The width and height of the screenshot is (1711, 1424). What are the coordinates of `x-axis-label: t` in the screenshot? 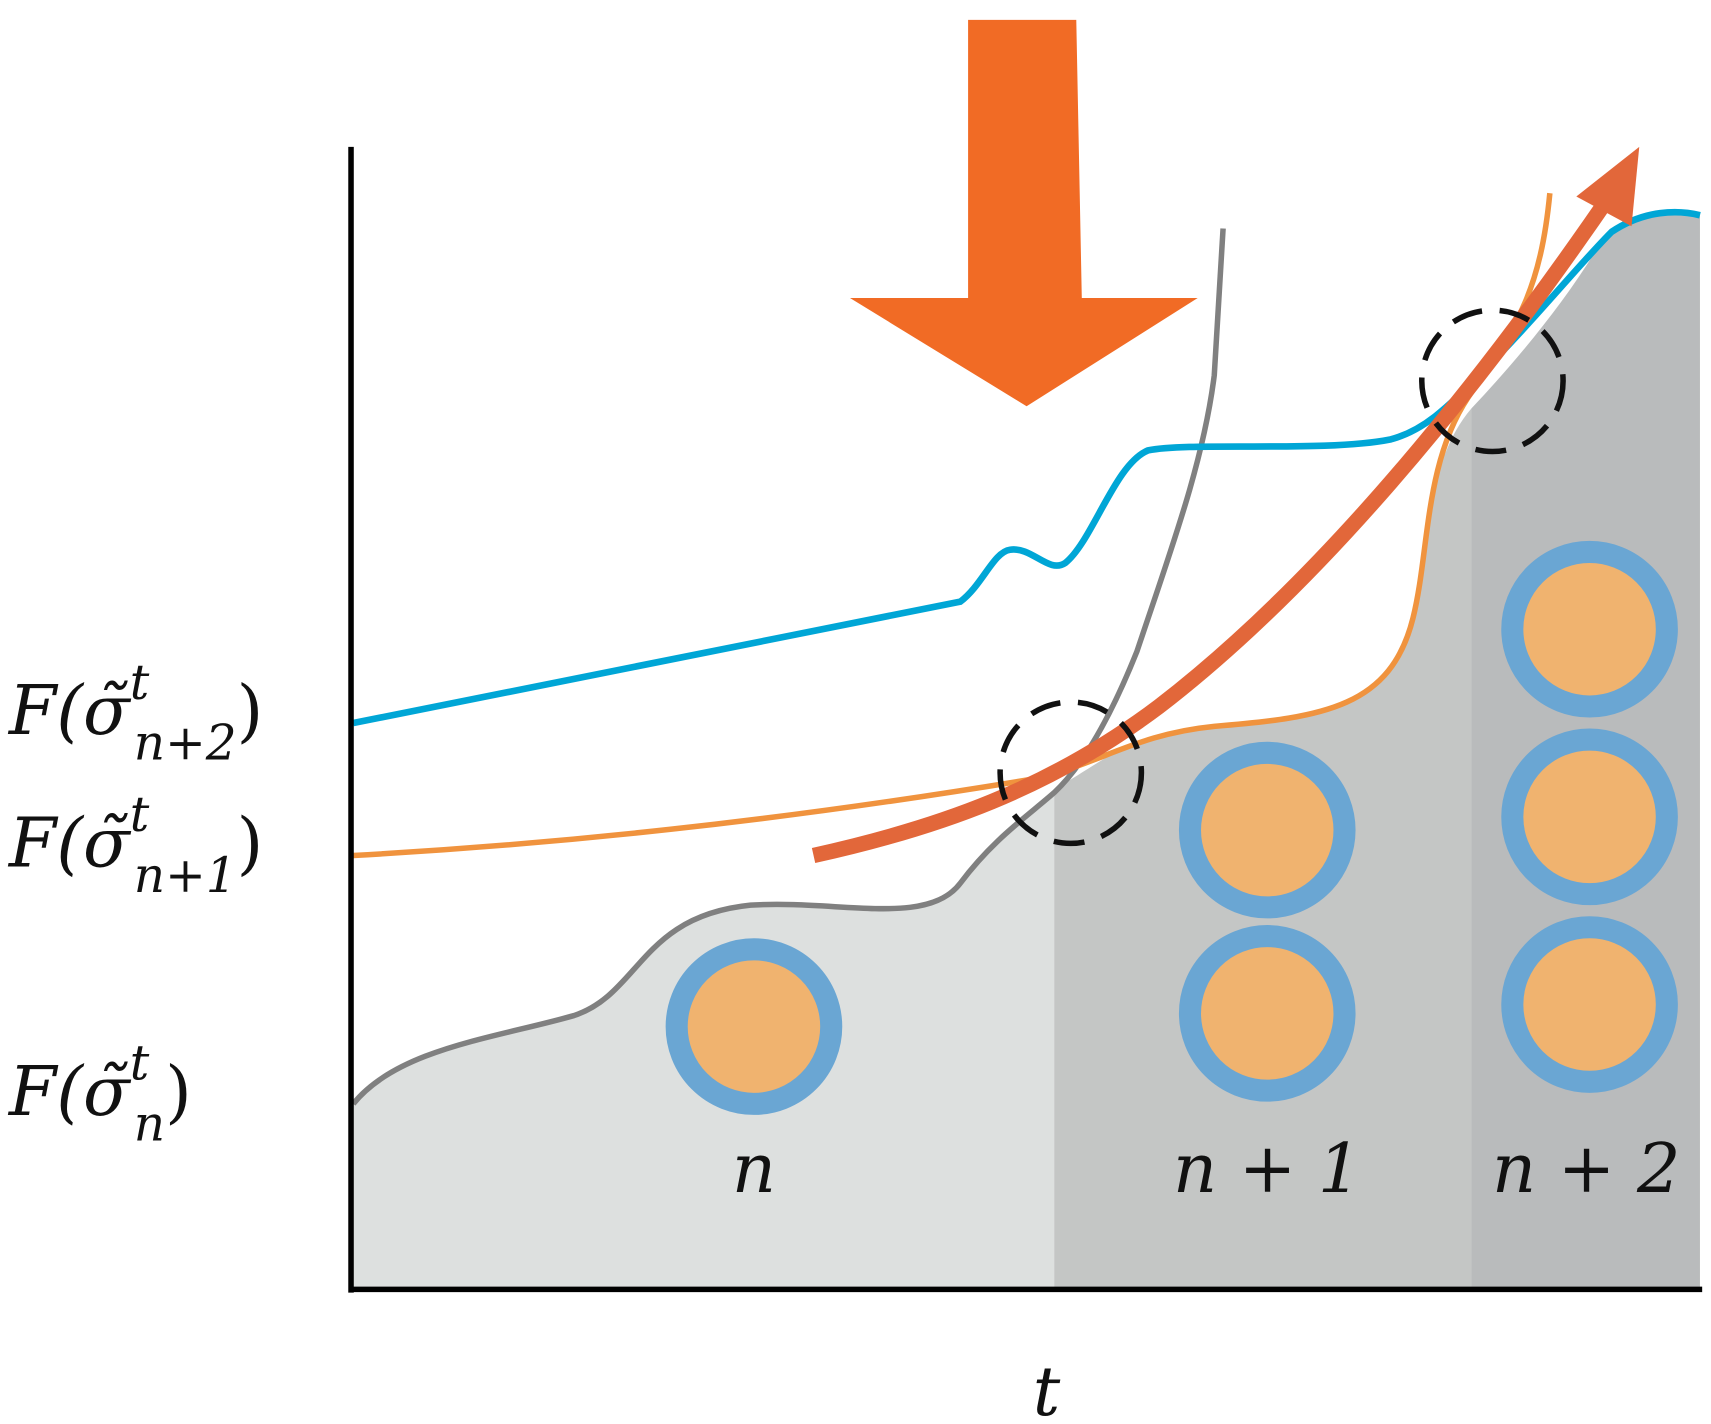 It's located at (1047, 1388).